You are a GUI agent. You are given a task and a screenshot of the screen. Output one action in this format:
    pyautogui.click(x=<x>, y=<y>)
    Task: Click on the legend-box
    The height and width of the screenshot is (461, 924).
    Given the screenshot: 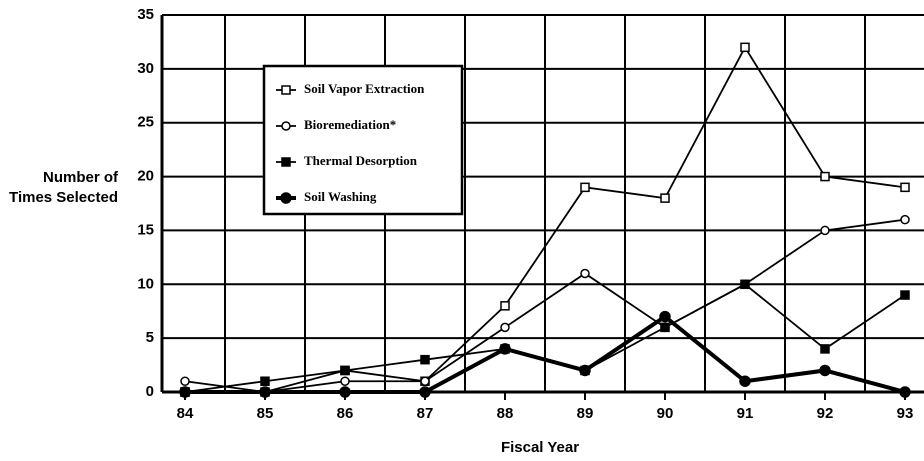 What is the action you would take?
    pyautogui.click(x=363, y=140)
    